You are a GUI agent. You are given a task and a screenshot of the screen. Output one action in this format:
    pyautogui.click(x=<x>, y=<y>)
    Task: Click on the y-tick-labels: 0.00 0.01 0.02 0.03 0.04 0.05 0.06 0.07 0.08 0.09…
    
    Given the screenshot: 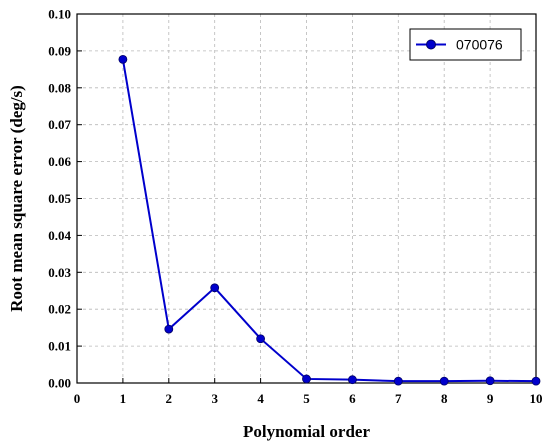 What is the action you would take?
    pyautogui.click(x=59, y=199)
    